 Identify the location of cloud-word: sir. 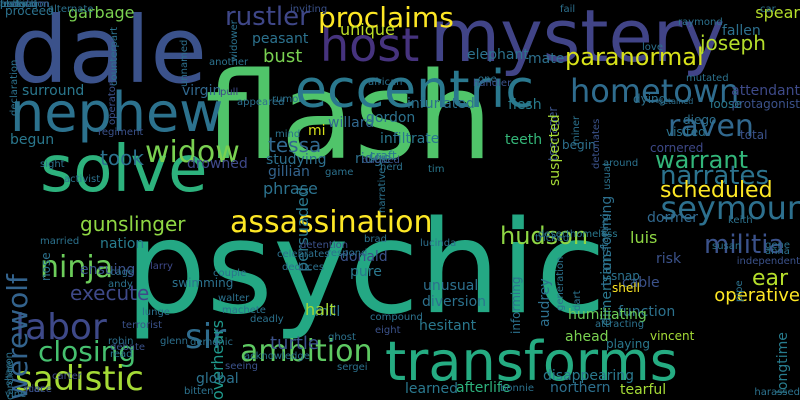
(206, 337).